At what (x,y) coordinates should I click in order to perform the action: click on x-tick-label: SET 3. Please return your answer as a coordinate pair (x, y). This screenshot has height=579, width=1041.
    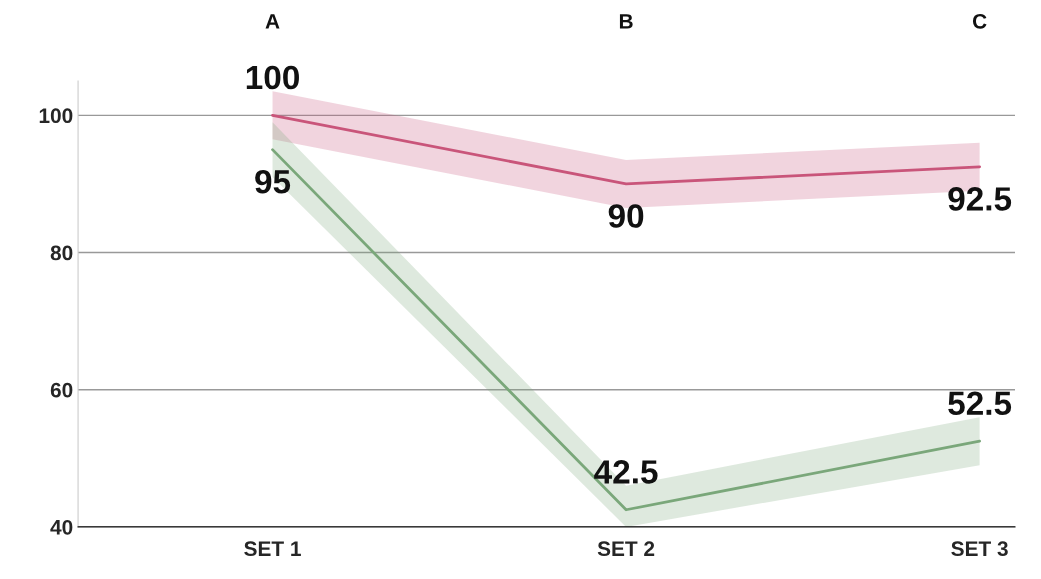
    Looking at the image, I should click on (979, 549).